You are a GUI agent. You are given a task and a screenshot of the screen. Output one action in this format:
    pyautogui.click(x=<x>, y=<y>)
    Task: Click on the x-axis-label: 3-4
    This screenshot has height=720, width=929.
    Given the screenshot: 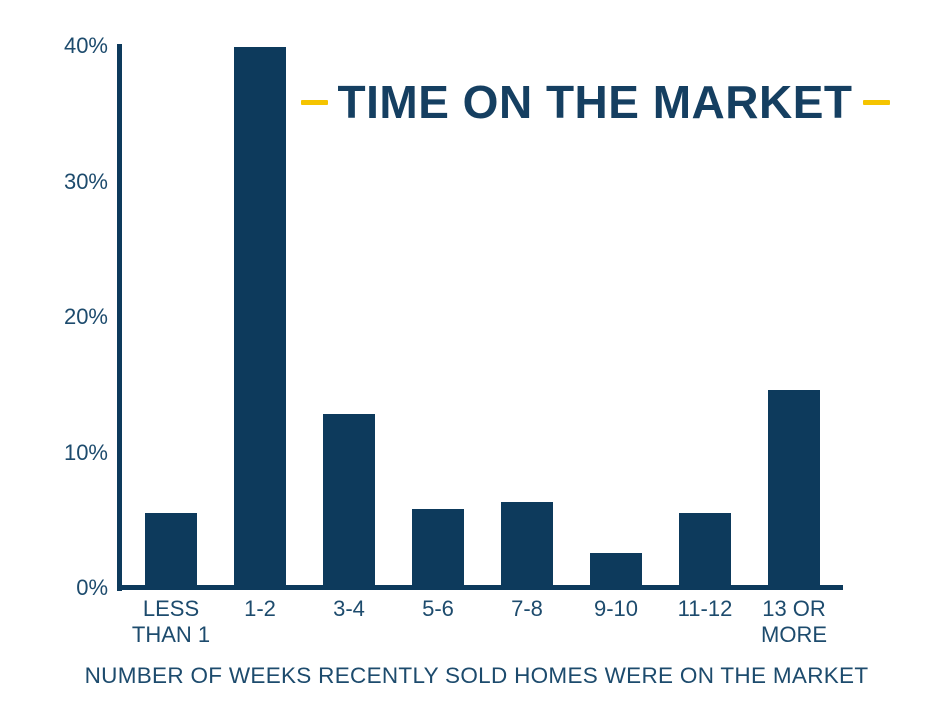 What is the action you would take?
    pyautogui.click(x=349, y=608)
    